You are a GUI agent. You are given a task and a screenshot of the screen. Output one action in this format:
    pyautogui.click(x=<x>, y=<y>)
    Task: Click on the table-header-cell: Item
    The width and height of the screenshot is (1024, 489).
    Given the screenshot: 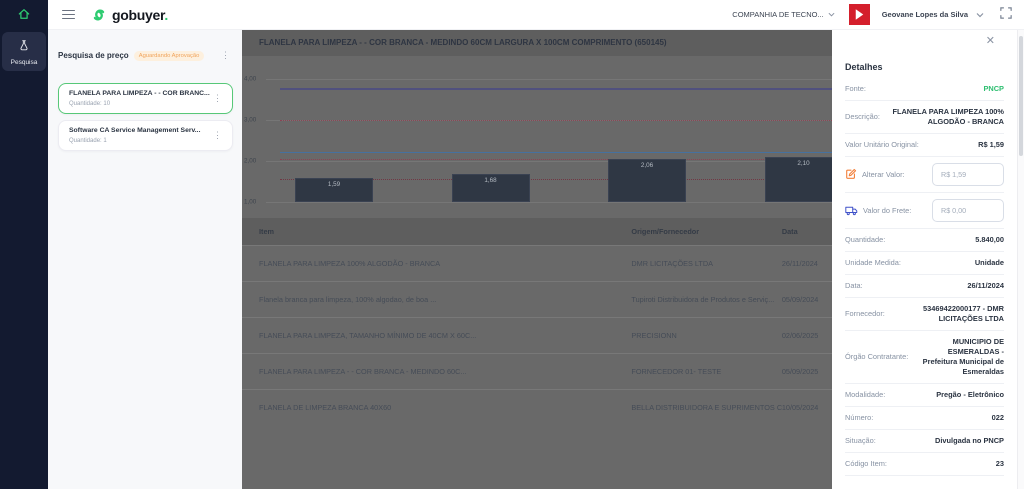 What is the action you would take?
    pyautogui.click(x=267, y=231)
    